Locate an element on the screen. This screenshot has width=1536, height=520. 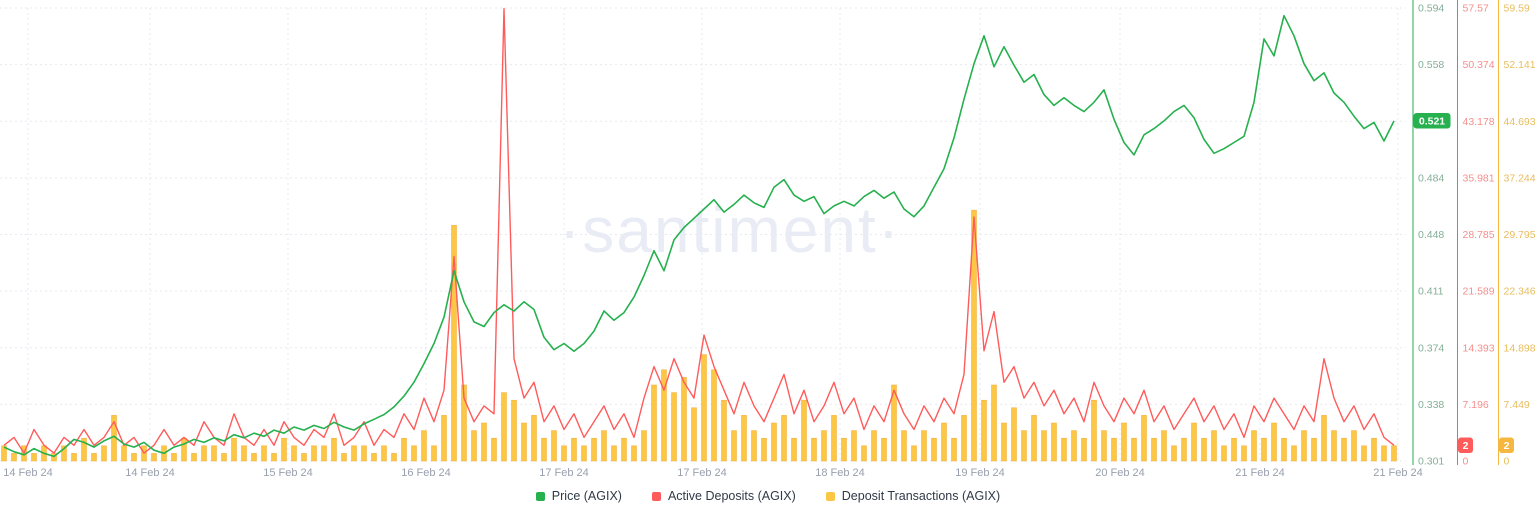
axis-tick-label: 0.338 is located at coordinates (1431, 405).